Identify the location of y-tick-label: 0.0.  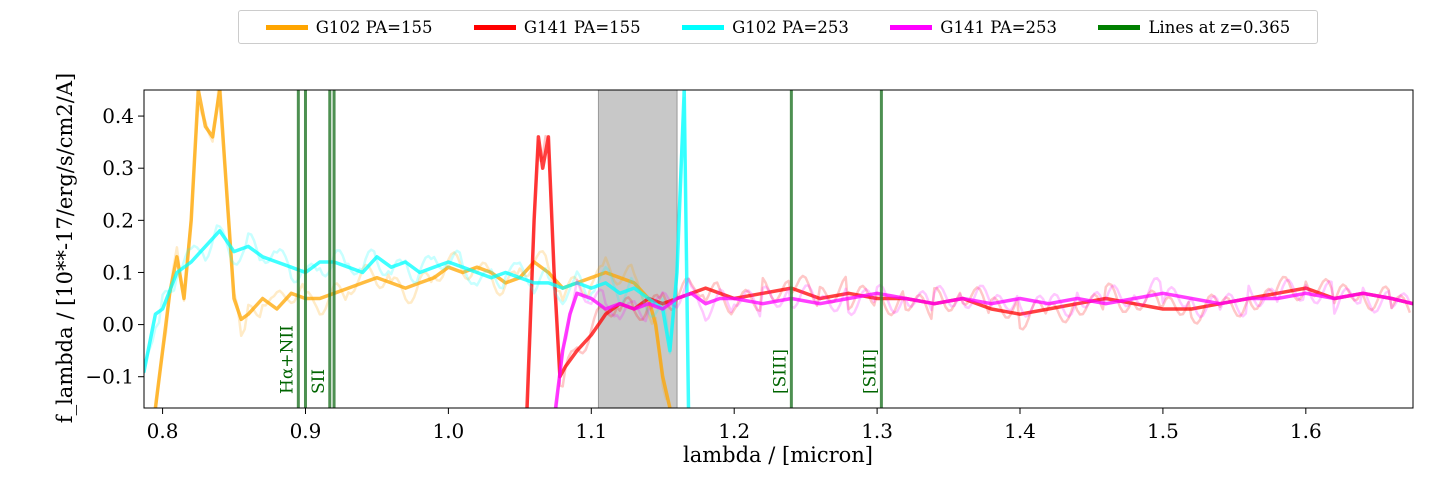
(118, 325).